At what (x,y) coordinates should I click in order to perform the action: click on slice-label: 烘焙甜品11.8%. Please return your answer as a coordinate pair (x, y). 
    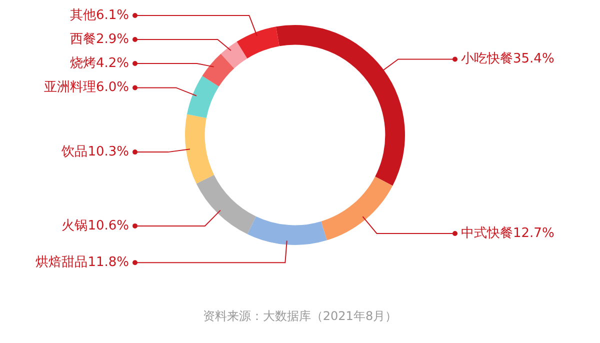
    Looking at the image, I should click on (82, 262).